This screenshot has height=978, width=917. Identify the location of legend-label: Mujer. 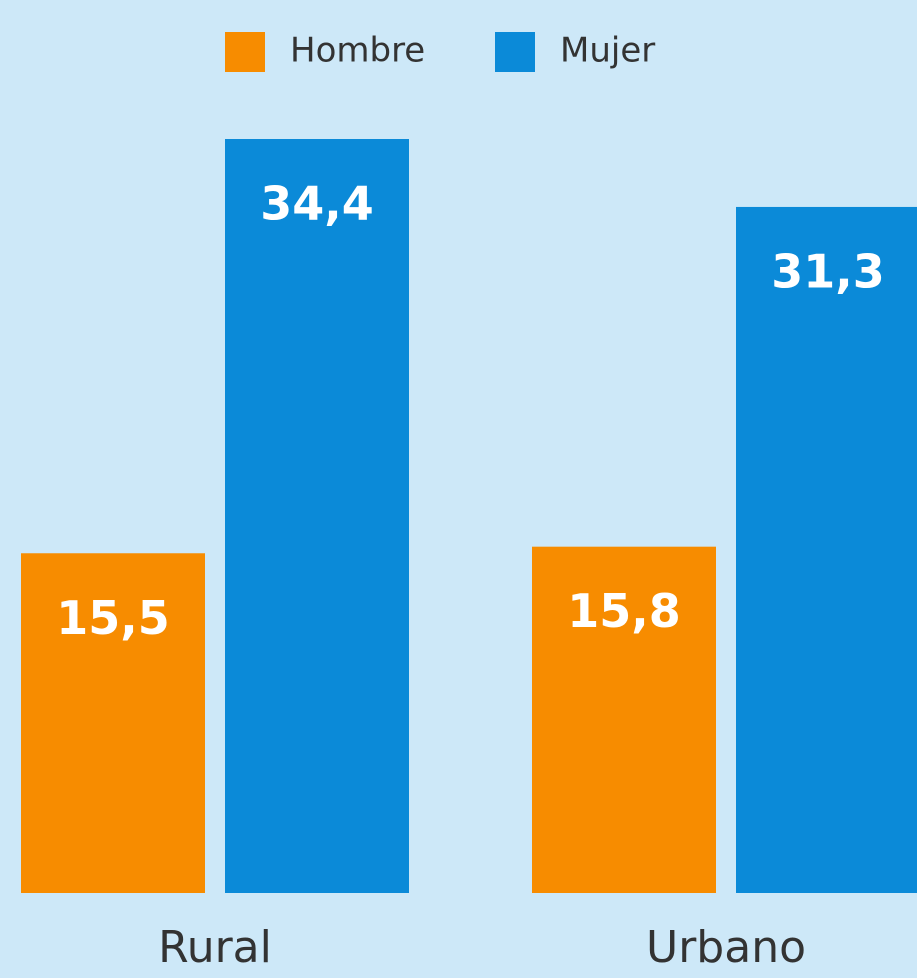
(607, 51).